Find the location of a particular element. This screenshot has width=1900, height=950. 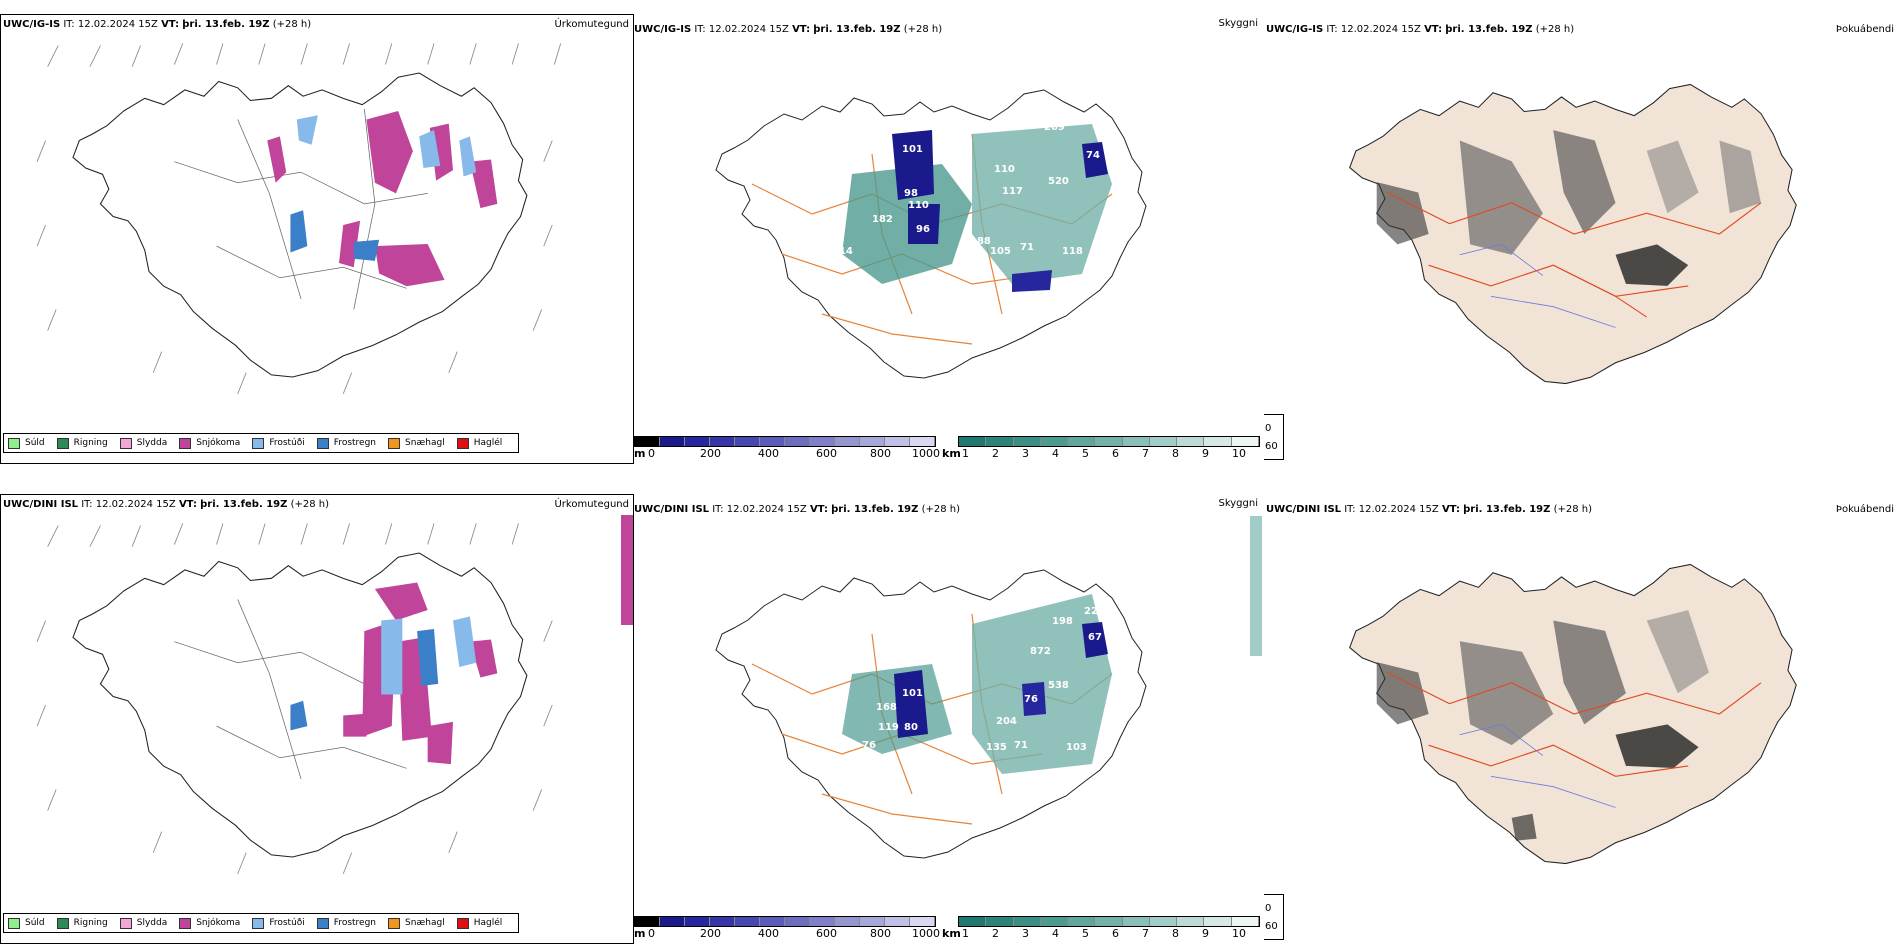

panel-title: Úrkomutegund is located at coordinates (591, 504).